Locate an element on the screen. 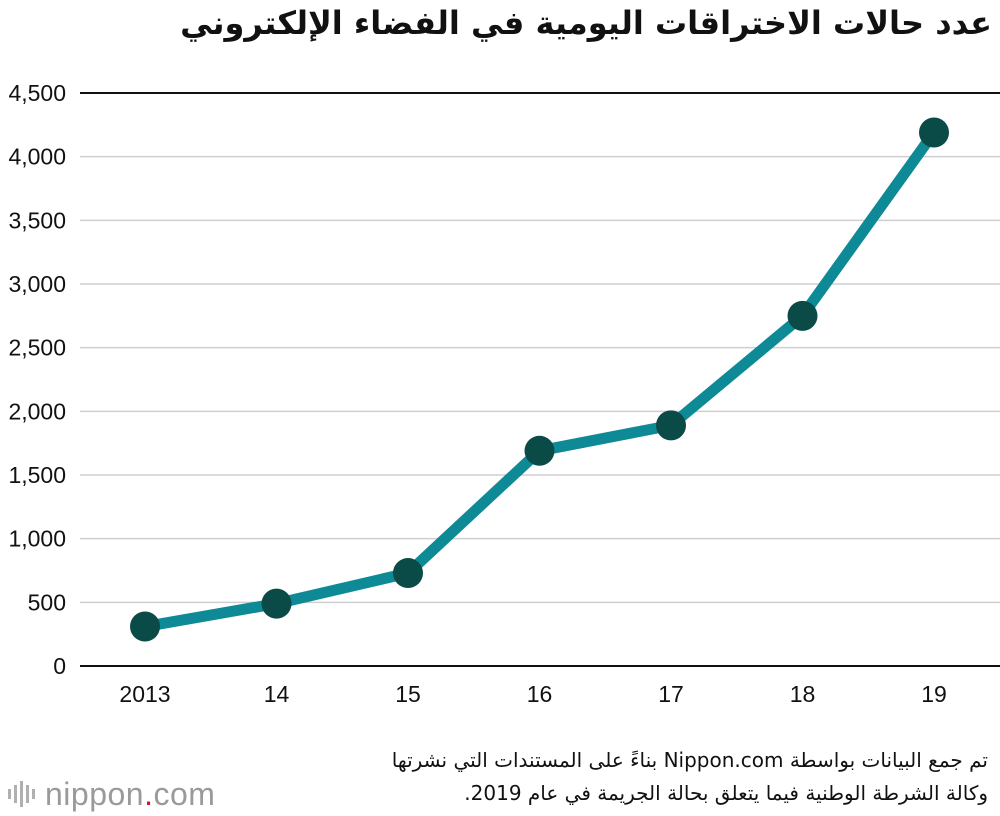 This screenshot has width=1000, height=816. data-point-2013 is located at coordinates (145, 626).